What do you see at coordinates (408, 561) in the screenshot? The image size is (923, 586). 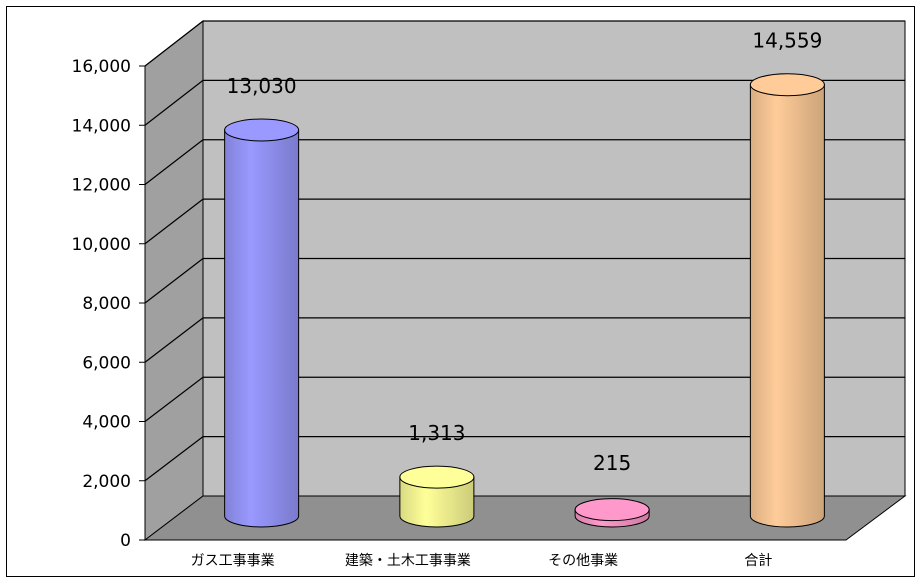 I see `category-label: 建築・土木工事事業` at bounding box center [408, 561].